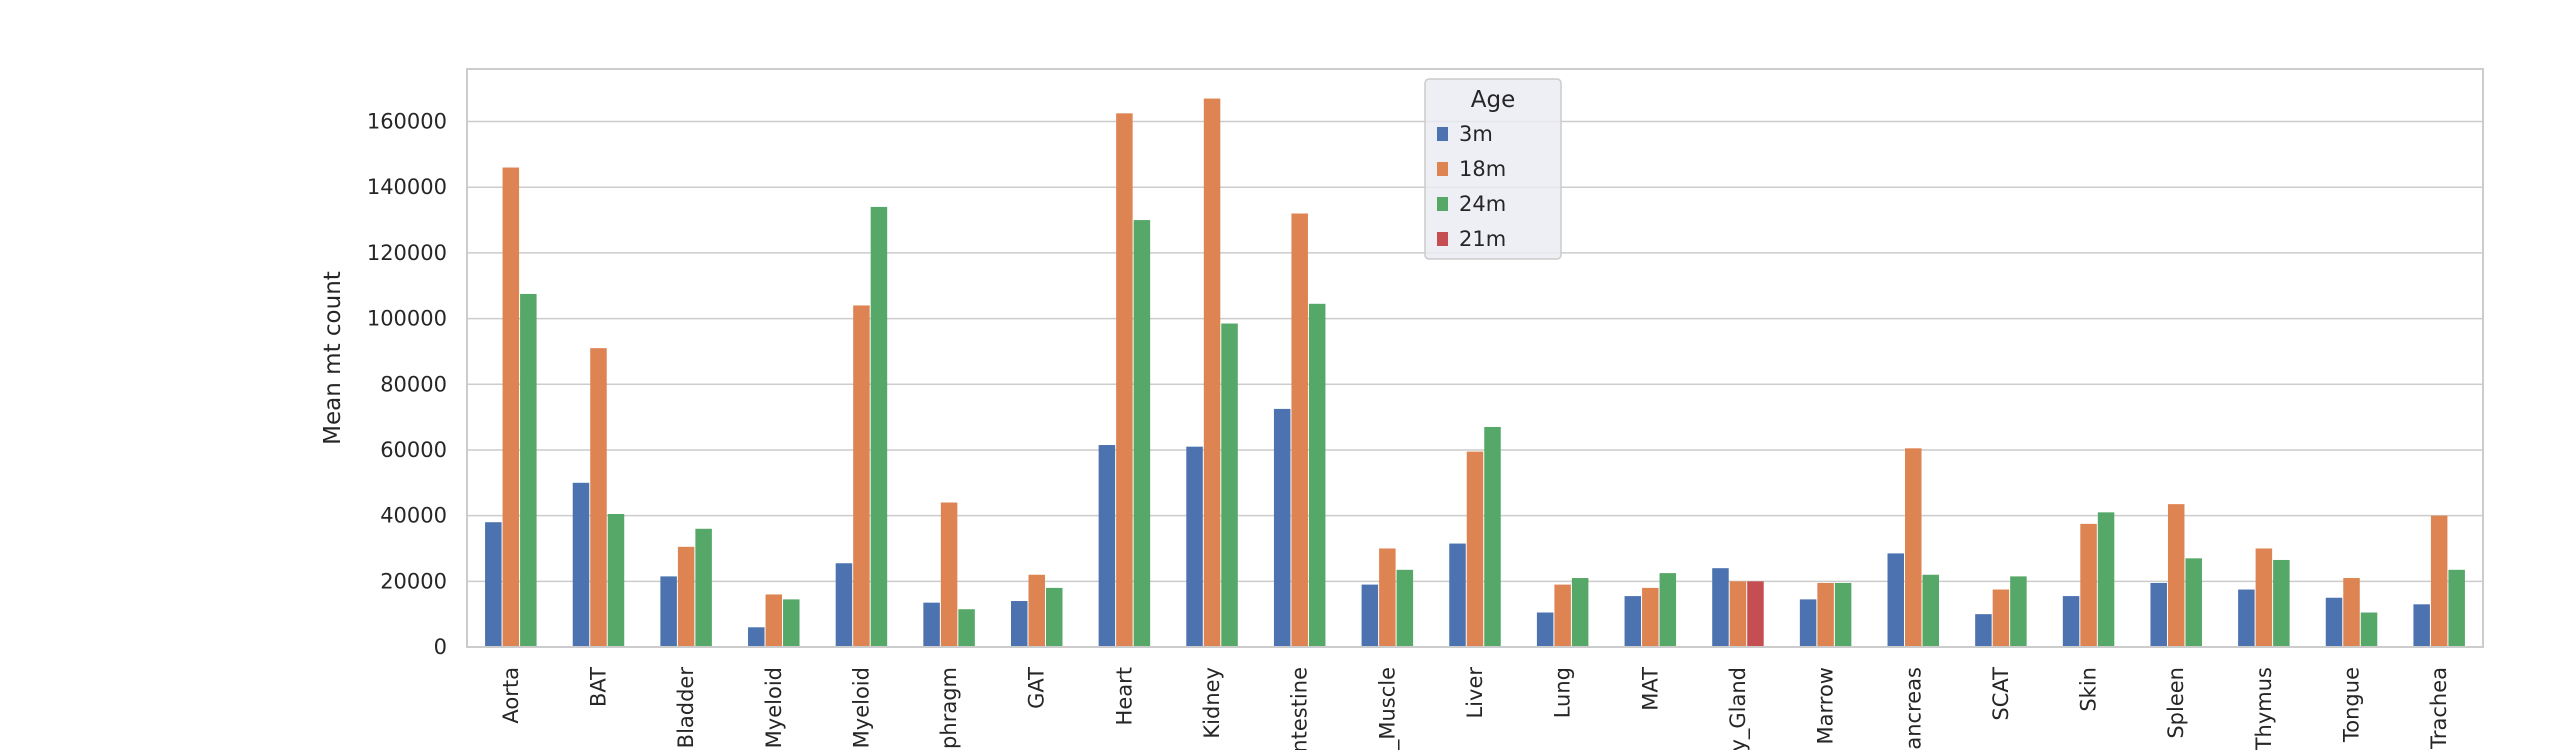  What do you see at coordinates (413, 450) in the screenshot?
I see `y-tick-label: 60000` at bounding box center [413, 450].